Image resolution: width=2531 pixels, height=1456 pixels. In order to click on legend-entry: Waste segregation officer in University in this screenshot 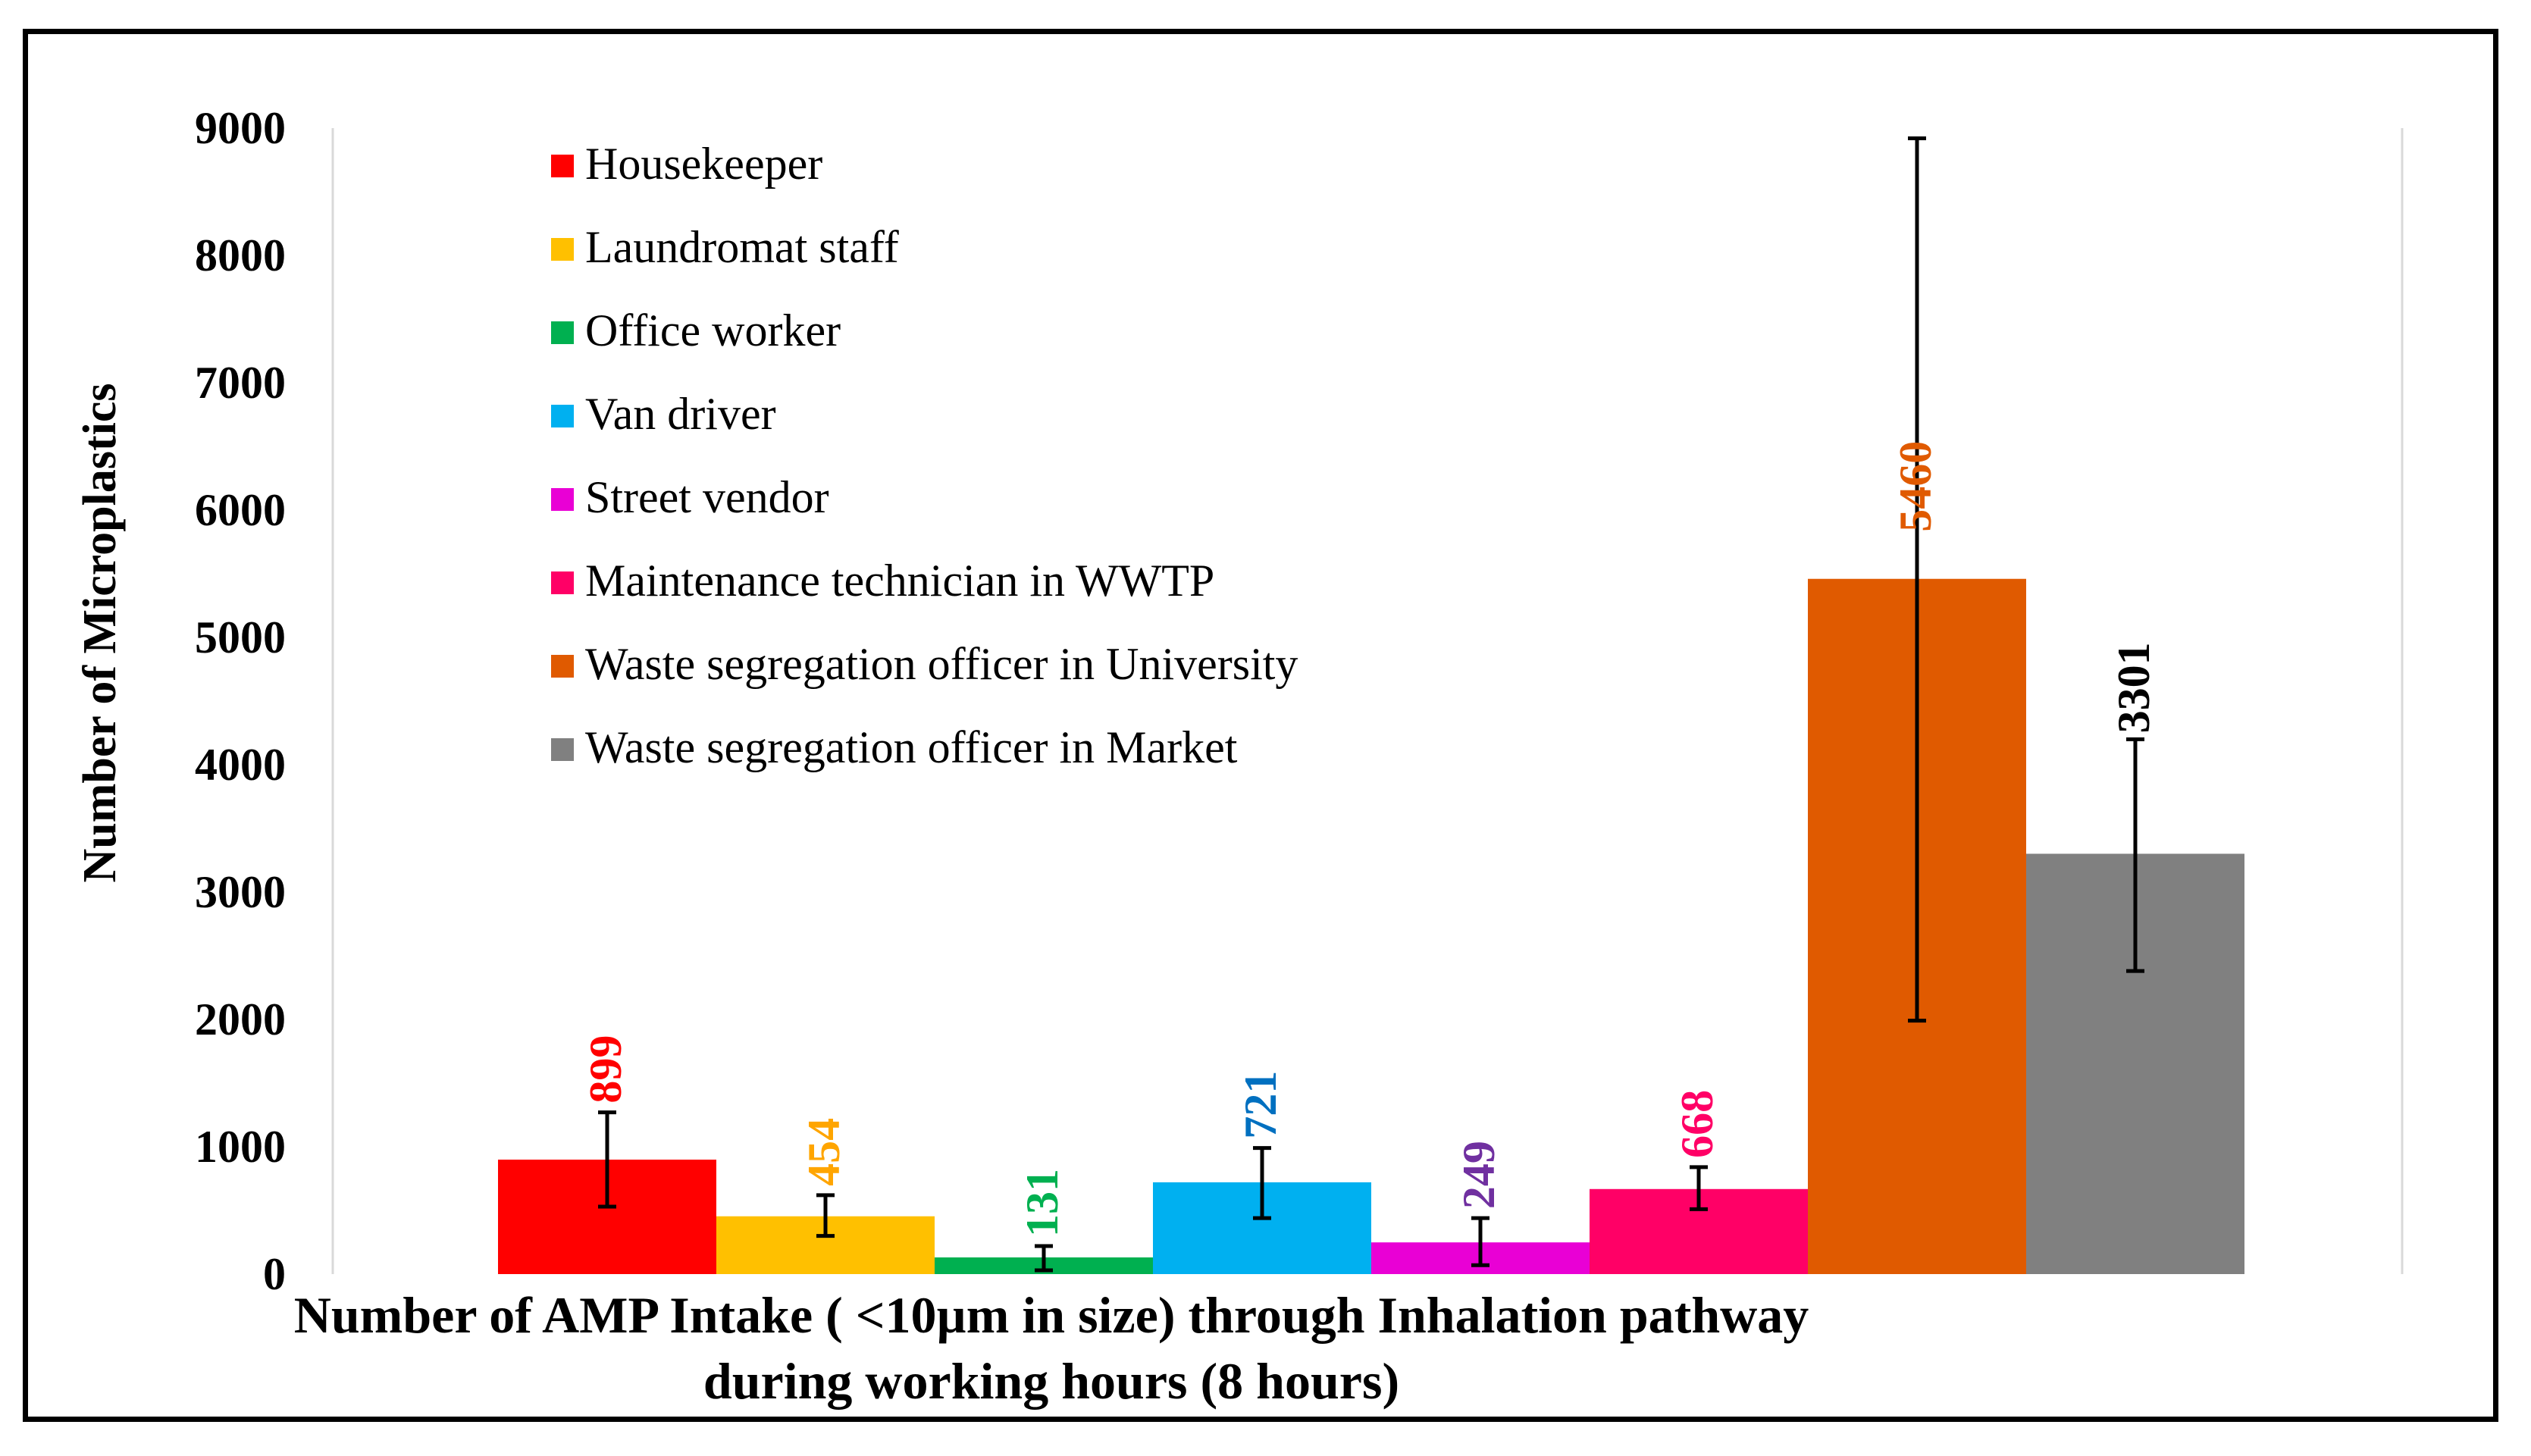, I will do `click(924, 664)`.